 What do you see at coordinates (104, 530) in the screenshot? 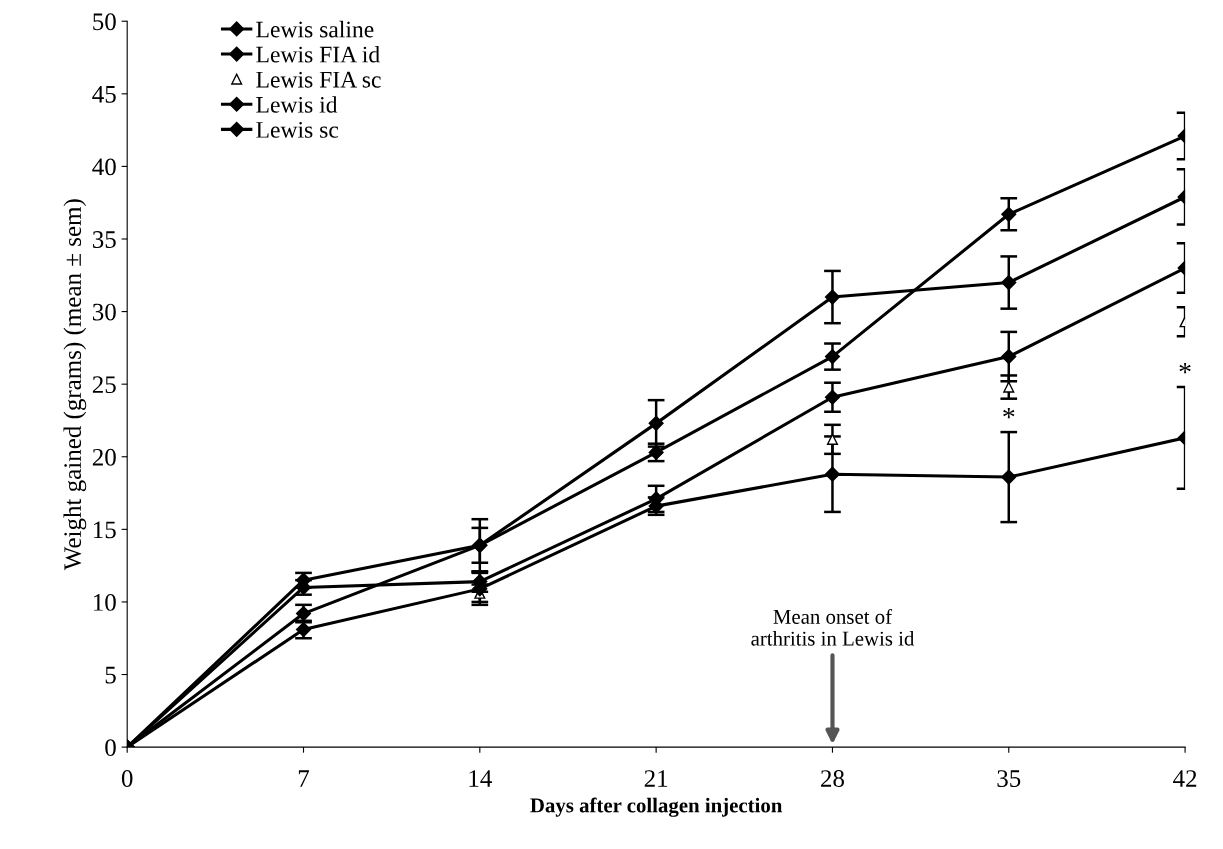
I see `y-tick-label: 15` at bounding box center [104, 530].